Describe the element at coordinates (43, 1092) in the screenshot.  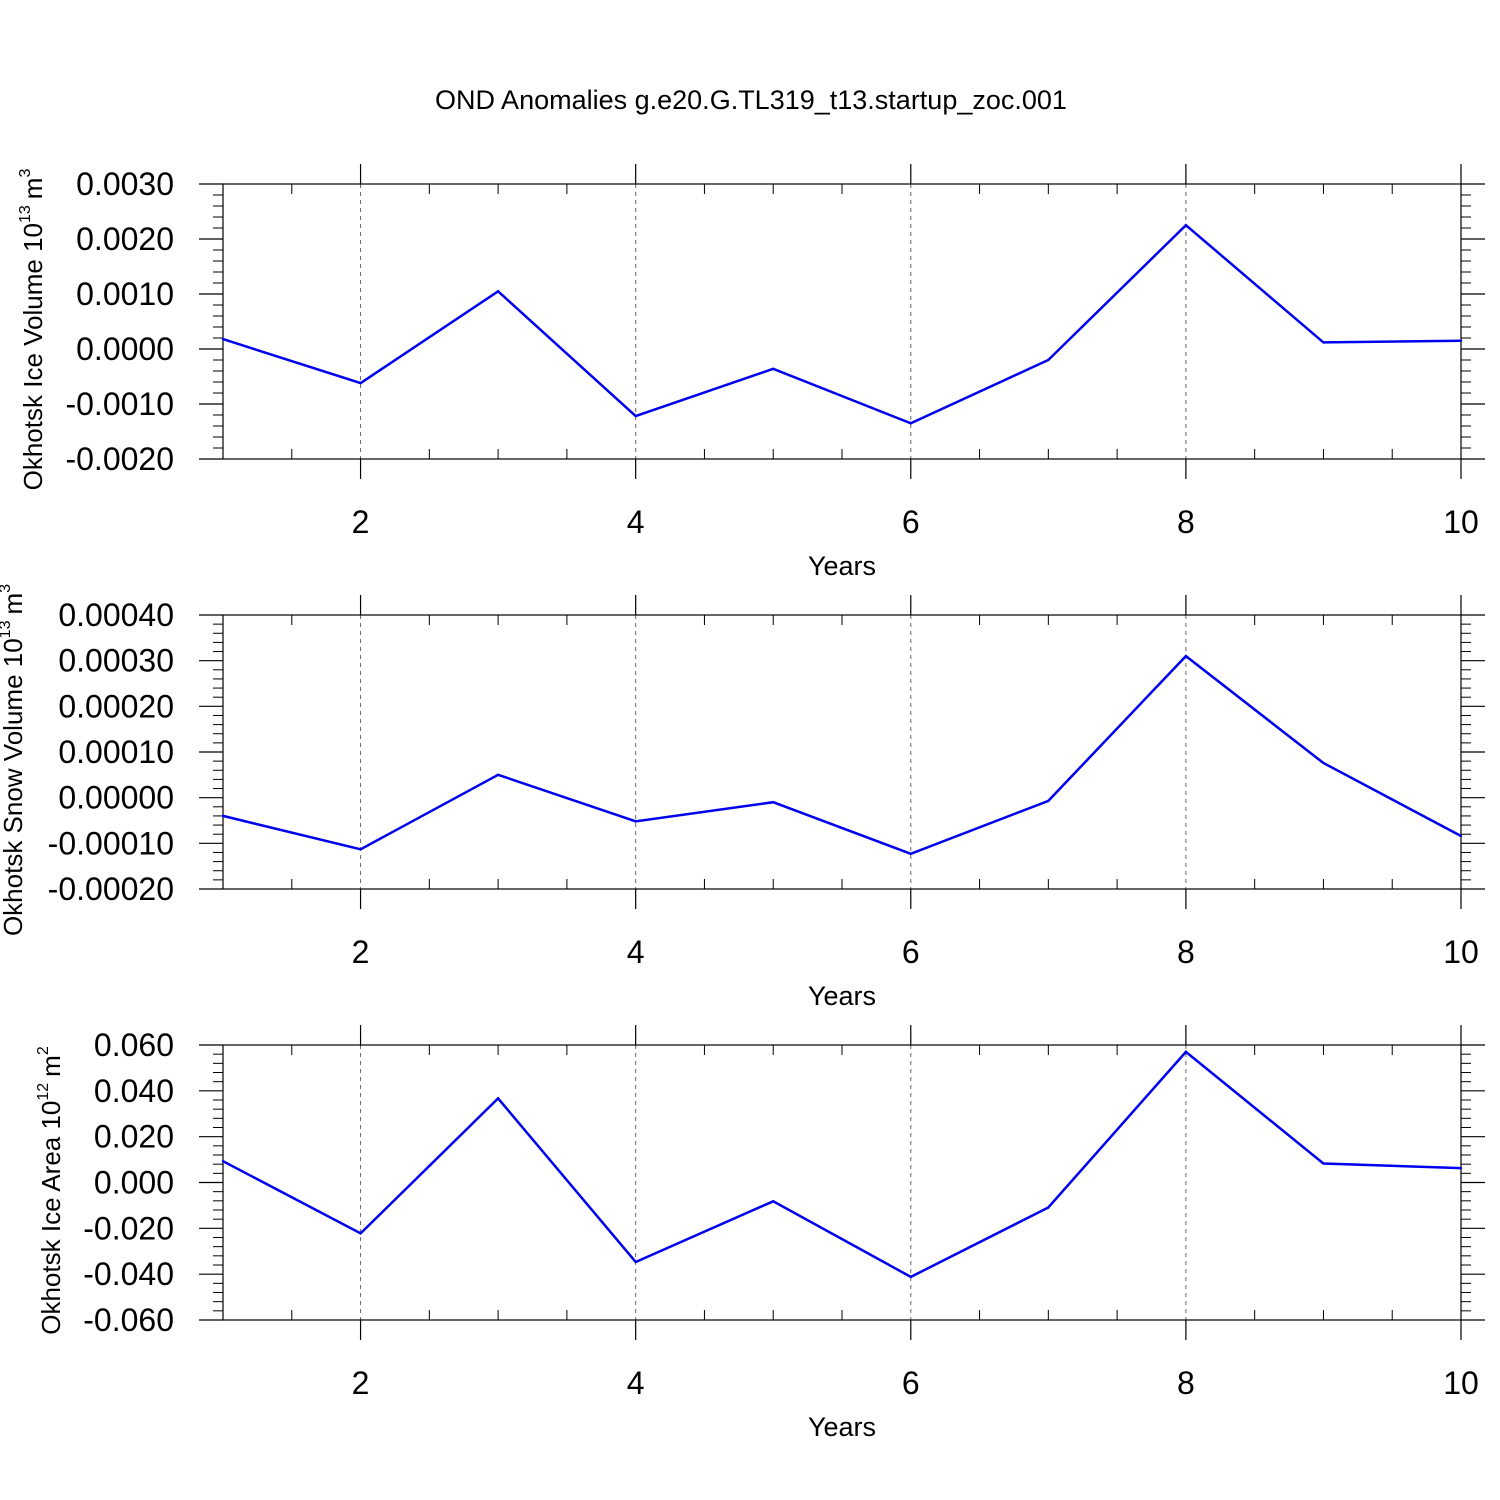
I see `y-axis-label-exp: 12` at that location.